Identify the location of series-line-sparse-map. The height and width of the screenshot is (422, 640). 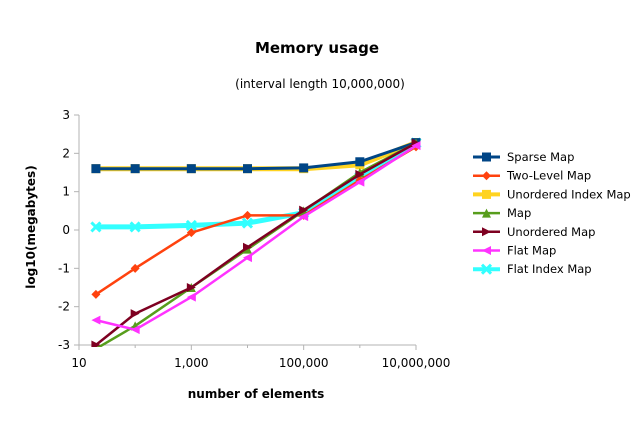
(256, 156).